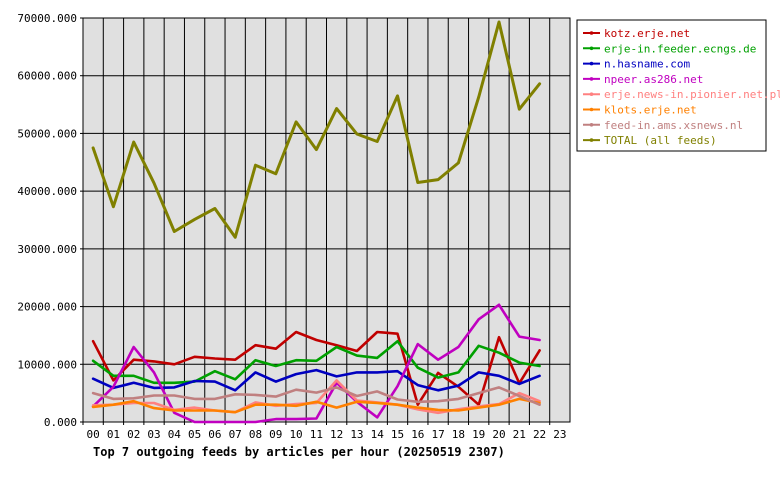 This screenshot has height=480, width=780. Describe the element at coordinates (647, 33) in the screenshot. I see `legend-label: kotz.erje.net` at that location.